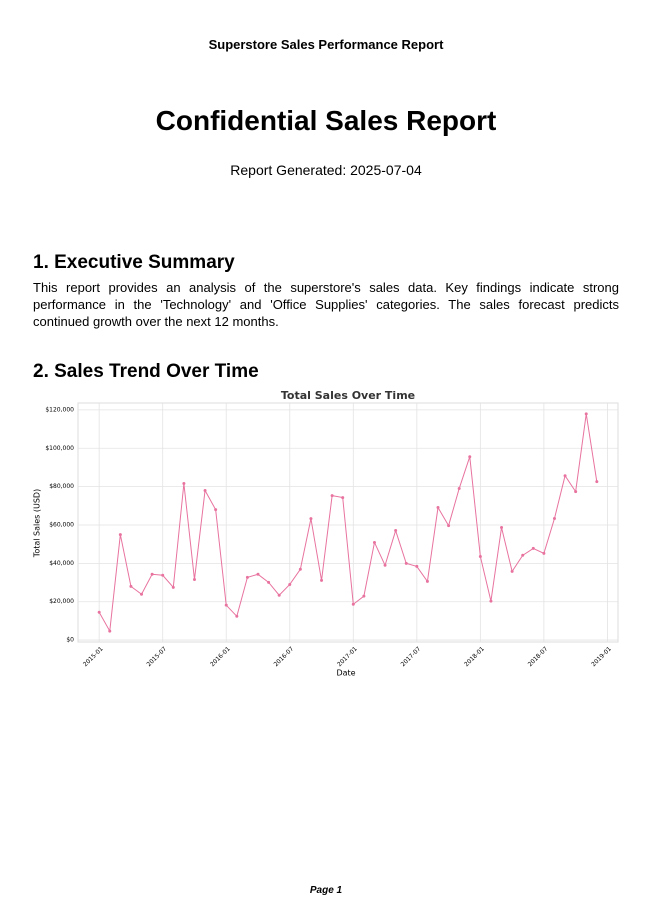  I want to click on x-tick-label: 2019-01, so click(601, 656).